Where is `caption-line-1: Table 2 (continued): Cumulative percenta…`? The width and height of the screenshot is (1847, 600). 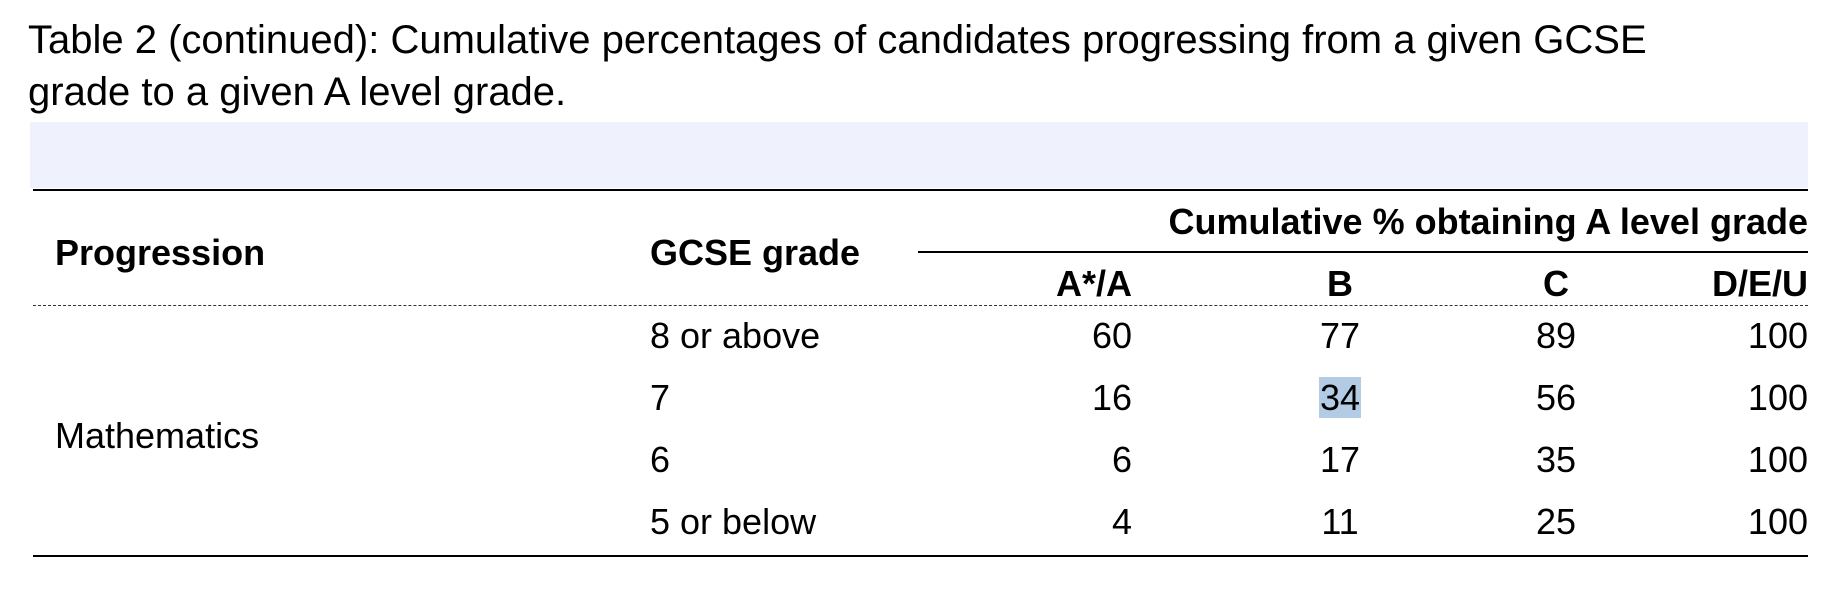
caption-line-1: Table 2 (continued): Cumulative percenta… is located at coordinates (837, 40).